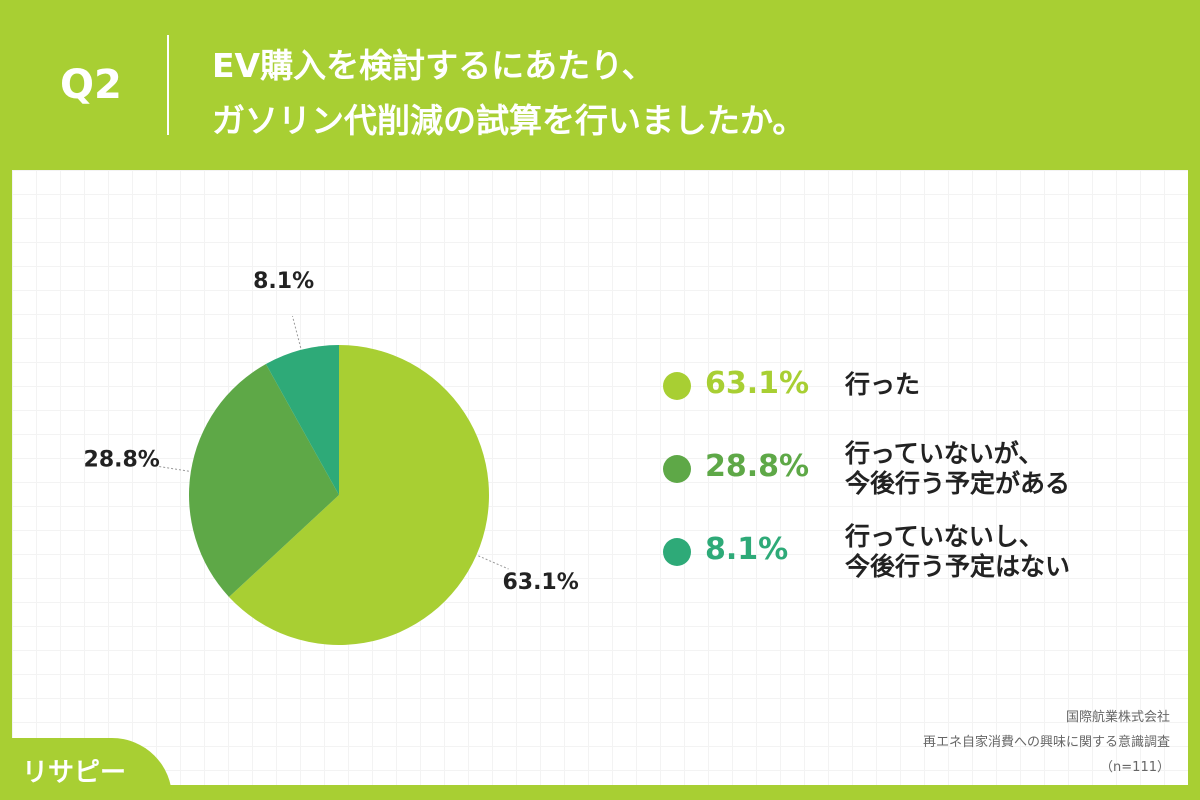 The height and width of the screenshot is (800, 1200). I want to click on separator, so click(168, 85).